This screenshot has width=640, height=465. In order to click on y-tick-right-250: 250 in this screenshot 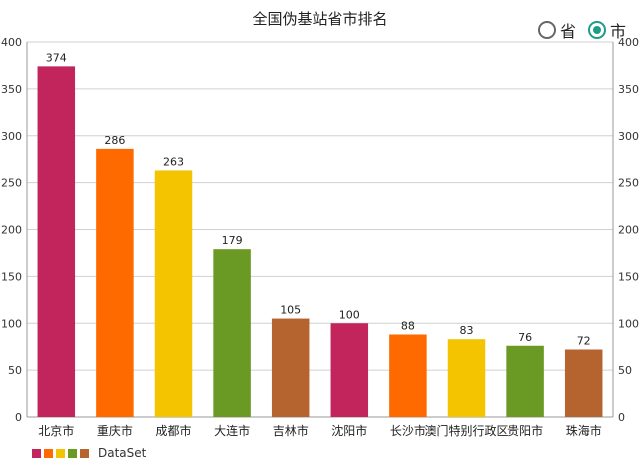, I will do `click(628, 183)`.